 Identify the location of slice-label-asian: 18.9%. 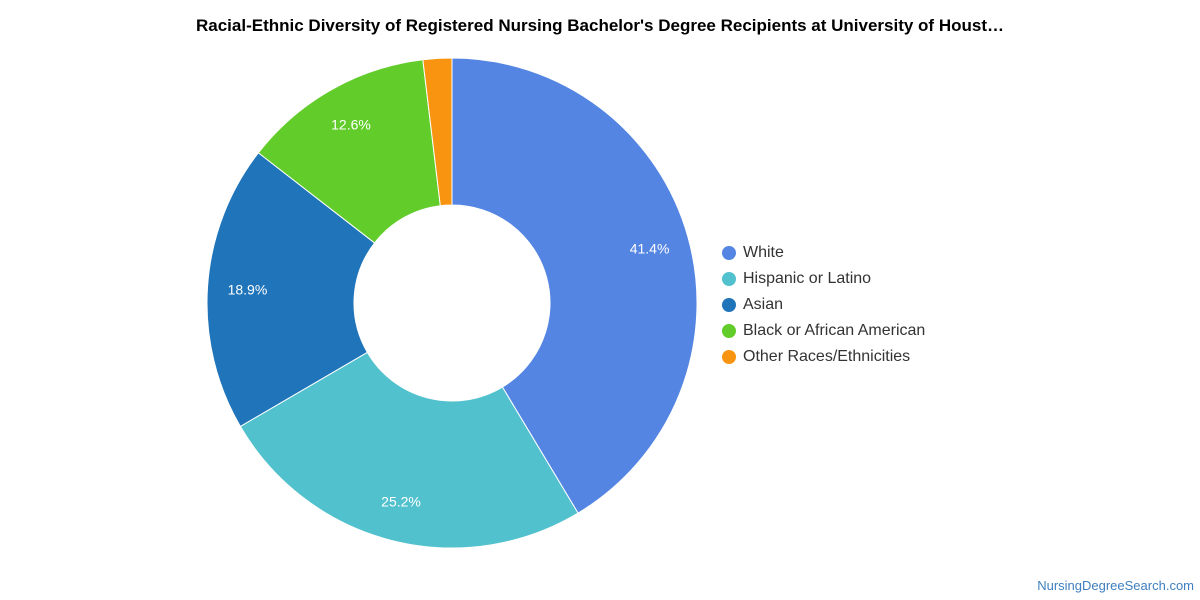
(248, 289).